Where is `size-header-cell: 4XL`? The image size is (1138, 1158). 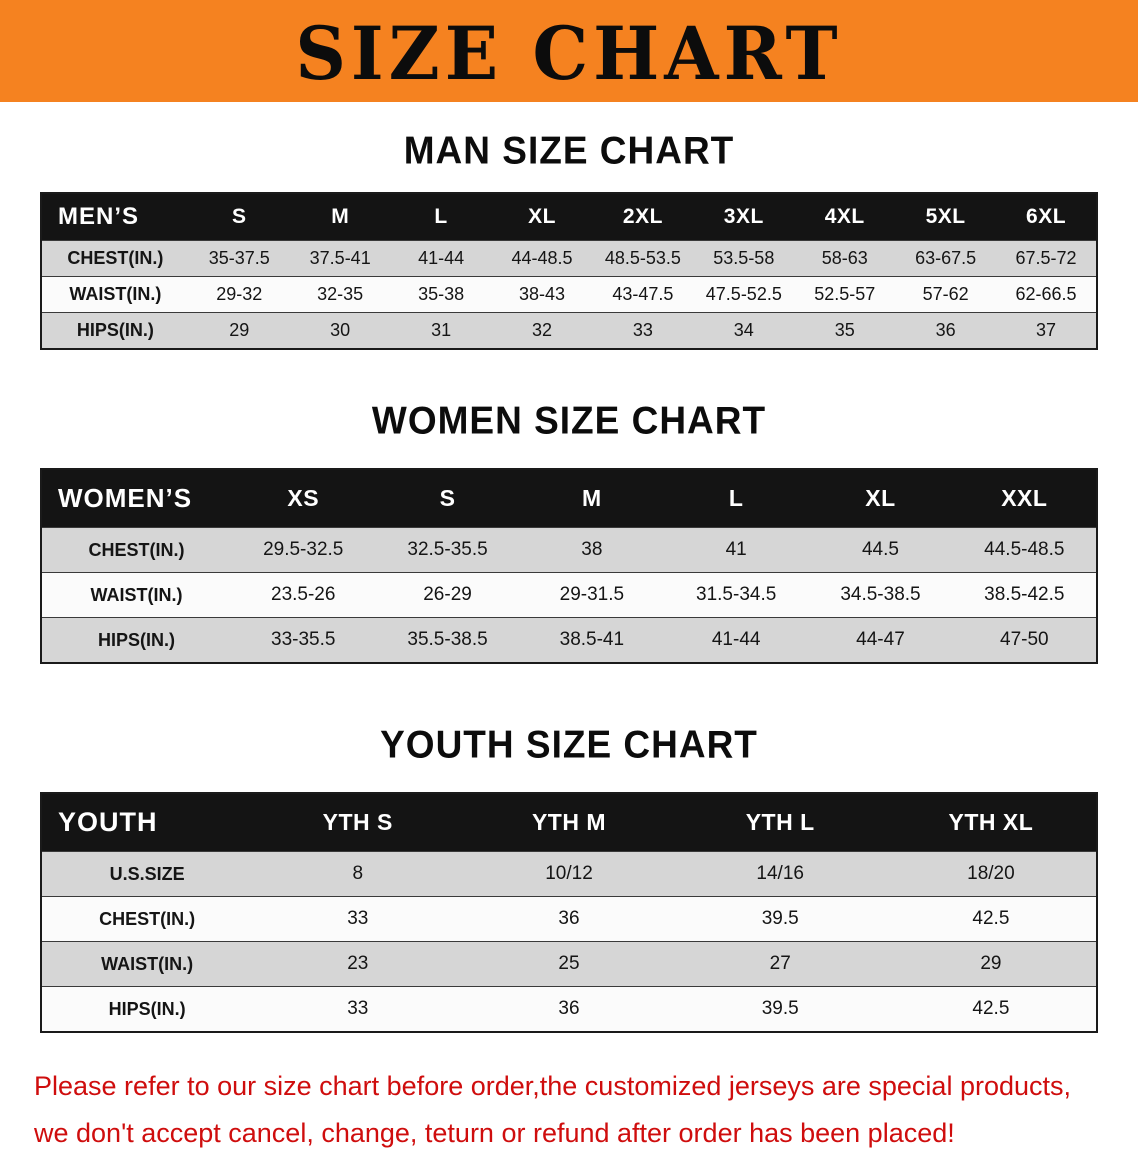
size-header-cell: 4XL is located at coordinates (845, 217).